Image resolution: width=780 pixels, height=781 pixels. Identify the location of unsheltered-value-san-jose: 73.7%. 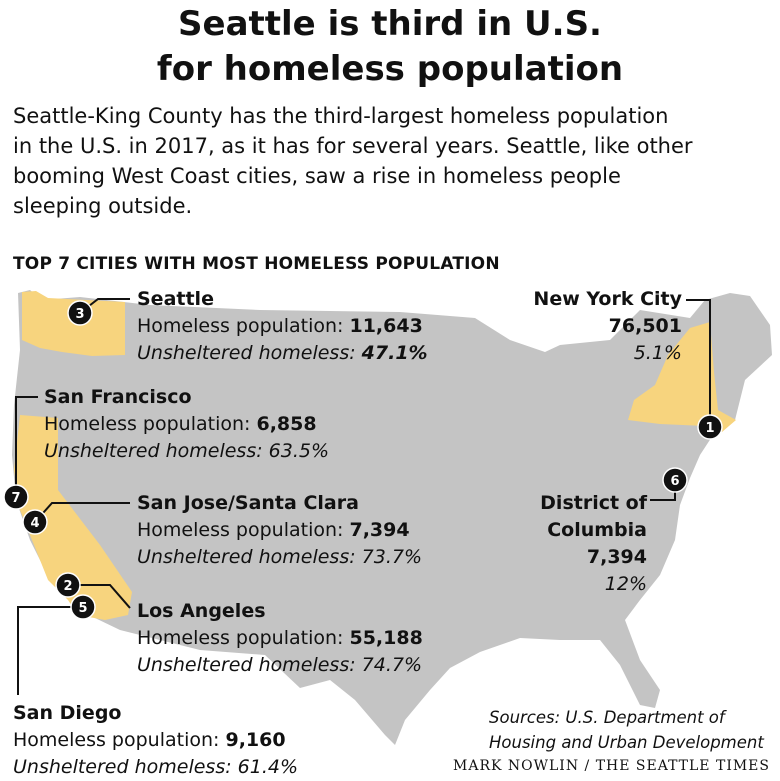
(392, 557).